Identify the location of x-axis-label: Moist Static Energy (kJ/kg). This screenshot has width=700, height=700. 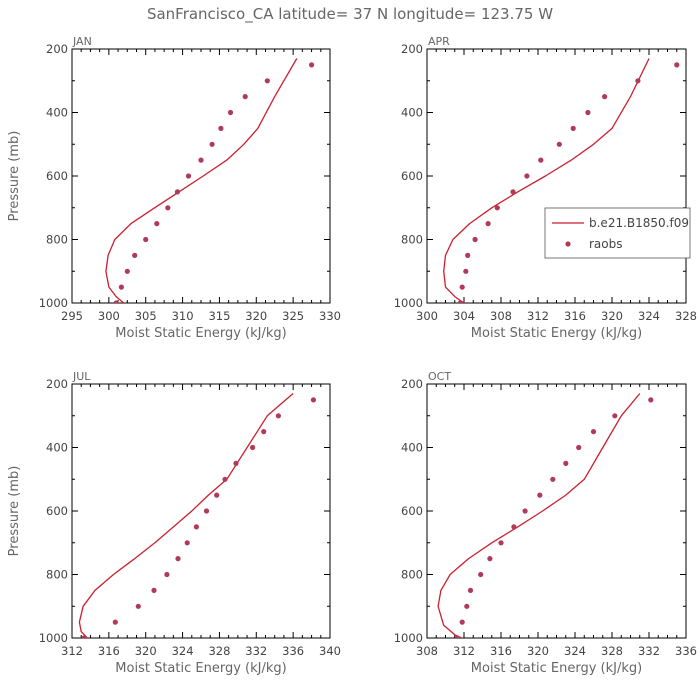
(200, 333).